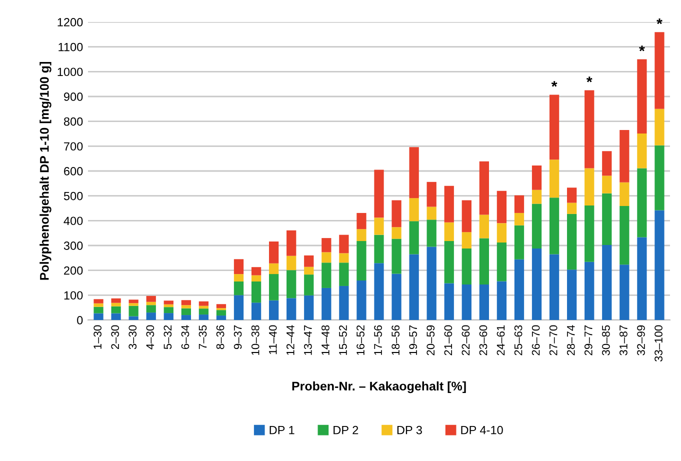 This screenshot has height=461, width=681. What do you see at coordinates (73, 96) in the screenshot?
I see `y-tick-label: 900` at bounding box center [73, 96].